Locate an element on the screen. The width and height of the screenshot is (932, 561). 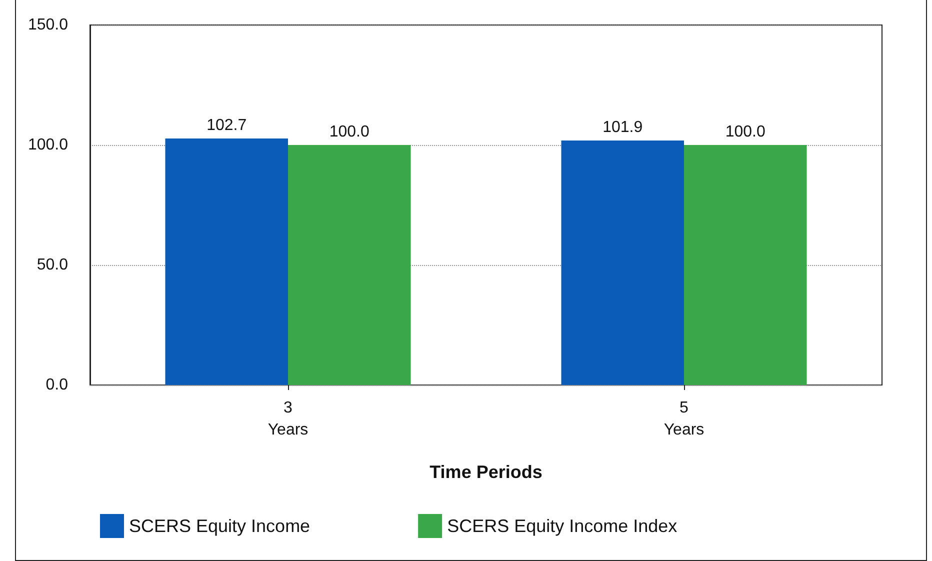
legend-label: SCERS Equity Income Index is located at coordinates (562, 526).